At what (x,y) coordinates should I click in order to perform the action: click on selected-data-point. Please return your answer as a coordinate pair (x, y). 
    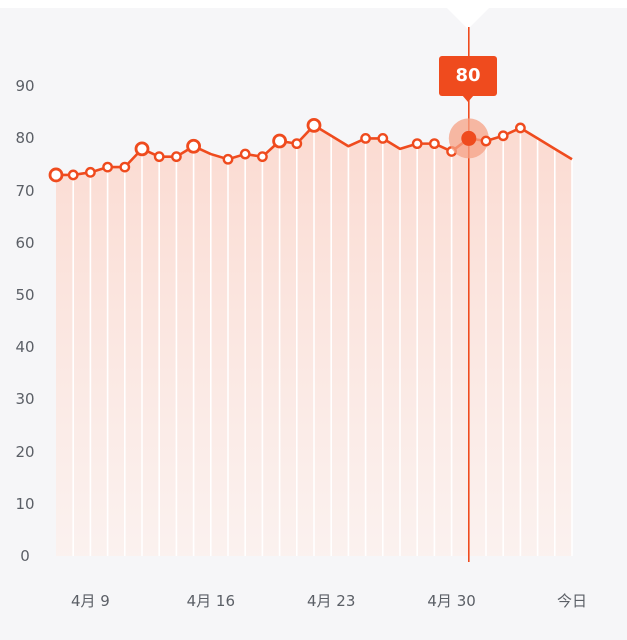
    Looking at the image, I should click on (469, 138).